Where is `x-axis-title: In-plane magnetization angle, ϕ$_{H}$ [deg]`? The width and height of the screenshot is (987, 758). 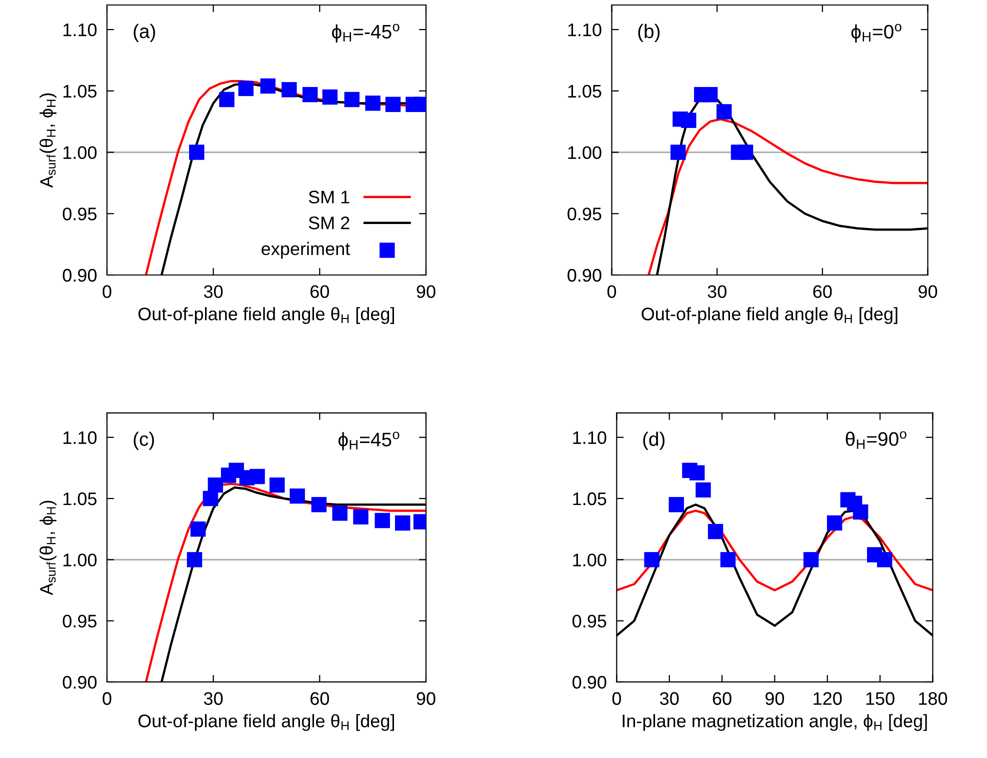
x-axis-title: In-plane magnetization angle, ϕ$_{H}$ [deg] is located at coordinates (774, 722).